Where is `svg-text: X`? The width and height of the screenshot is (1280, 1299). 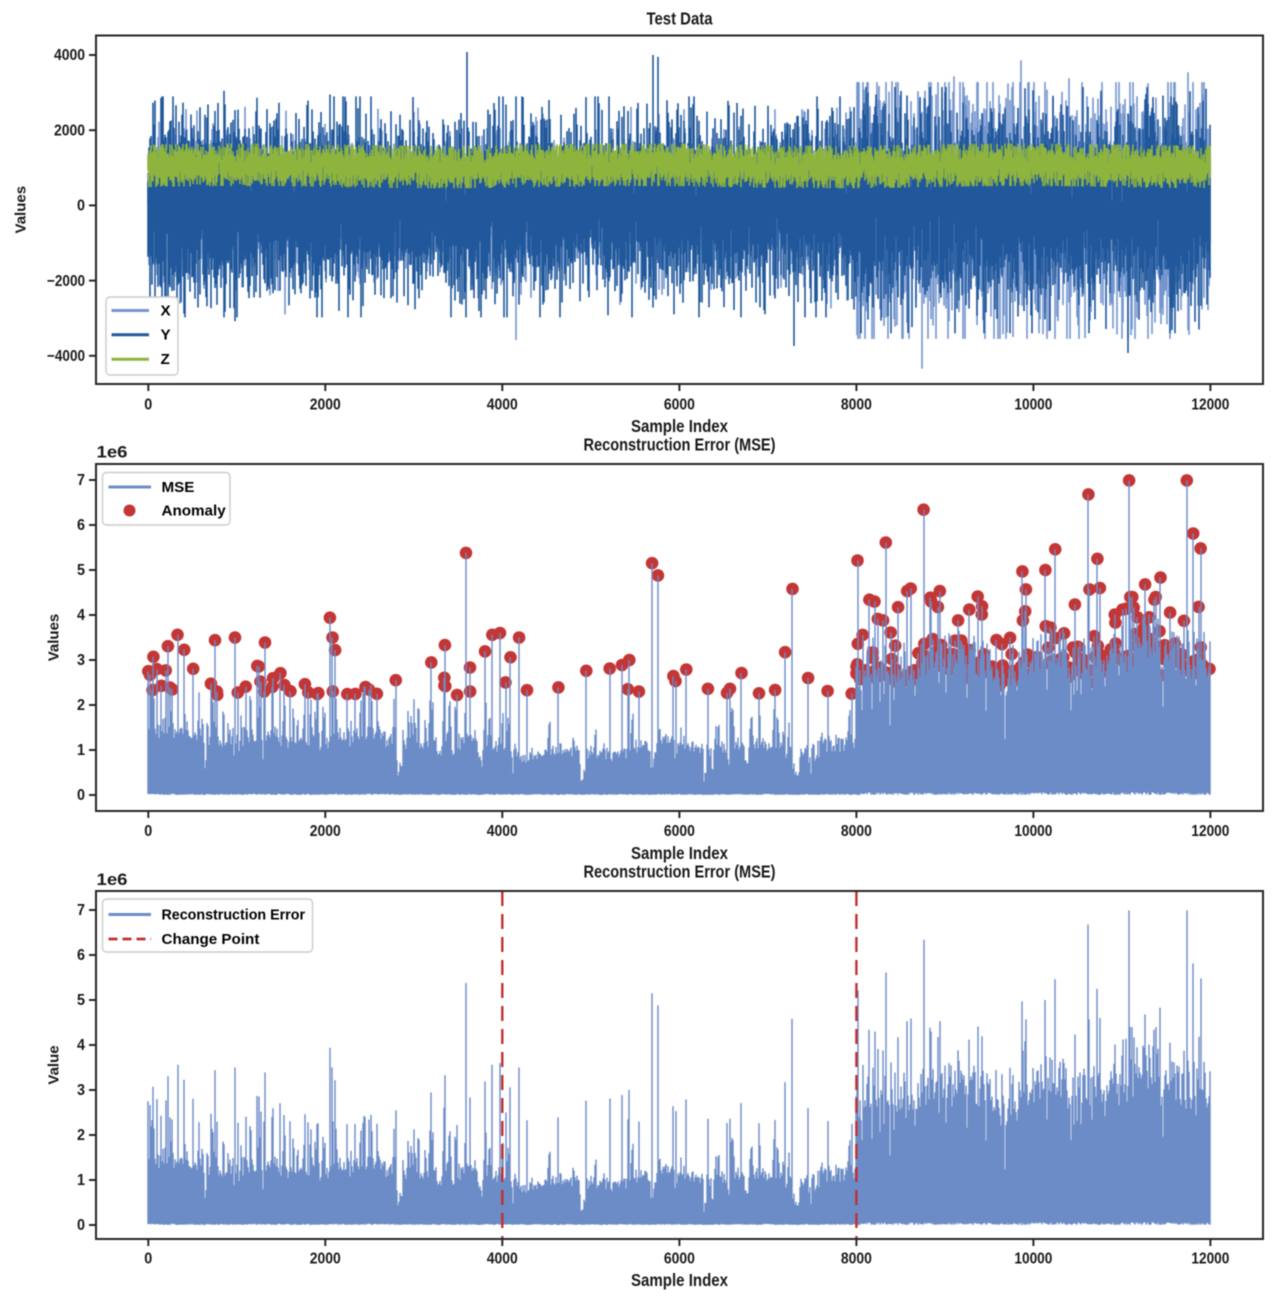
svg-text: X is located at coordinates (166, 310).